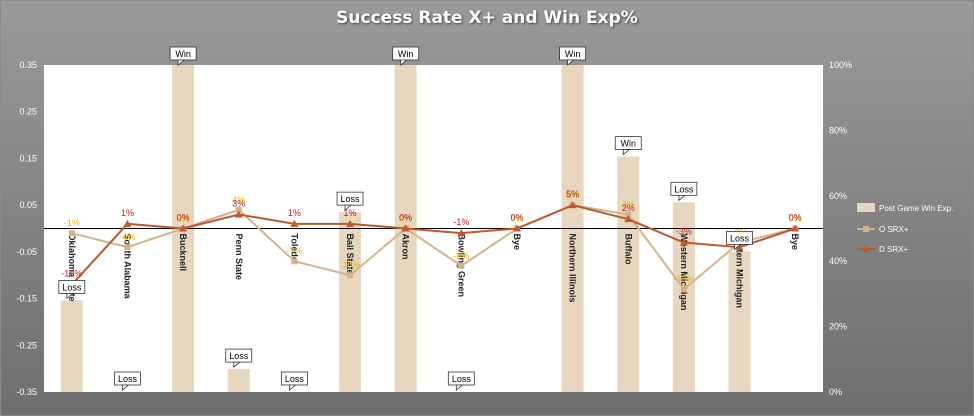 The height and width of the screenshot is (416, 974). Describe the element at coordinates (406, 247) in the screenshot. I see `category-label: Akron` at that location.